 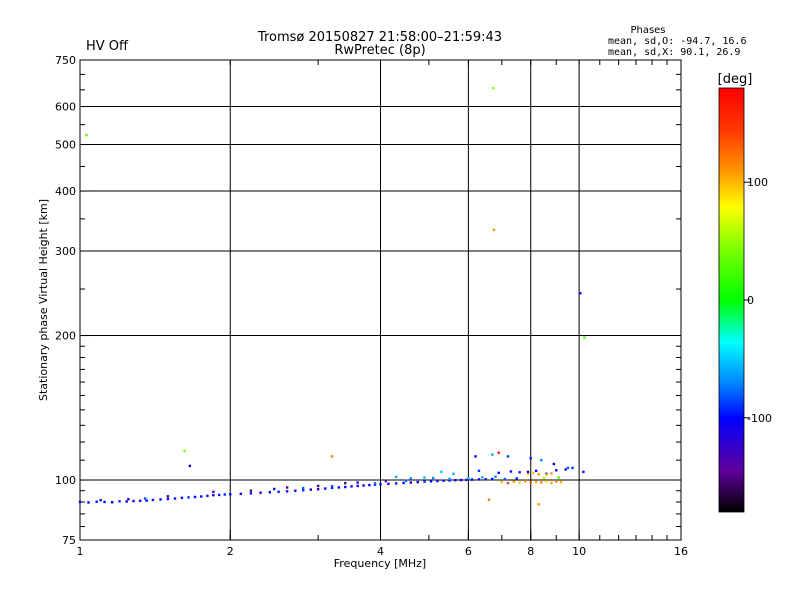 I want to click on x-tick-label: 8, so click(x=530, y=551).